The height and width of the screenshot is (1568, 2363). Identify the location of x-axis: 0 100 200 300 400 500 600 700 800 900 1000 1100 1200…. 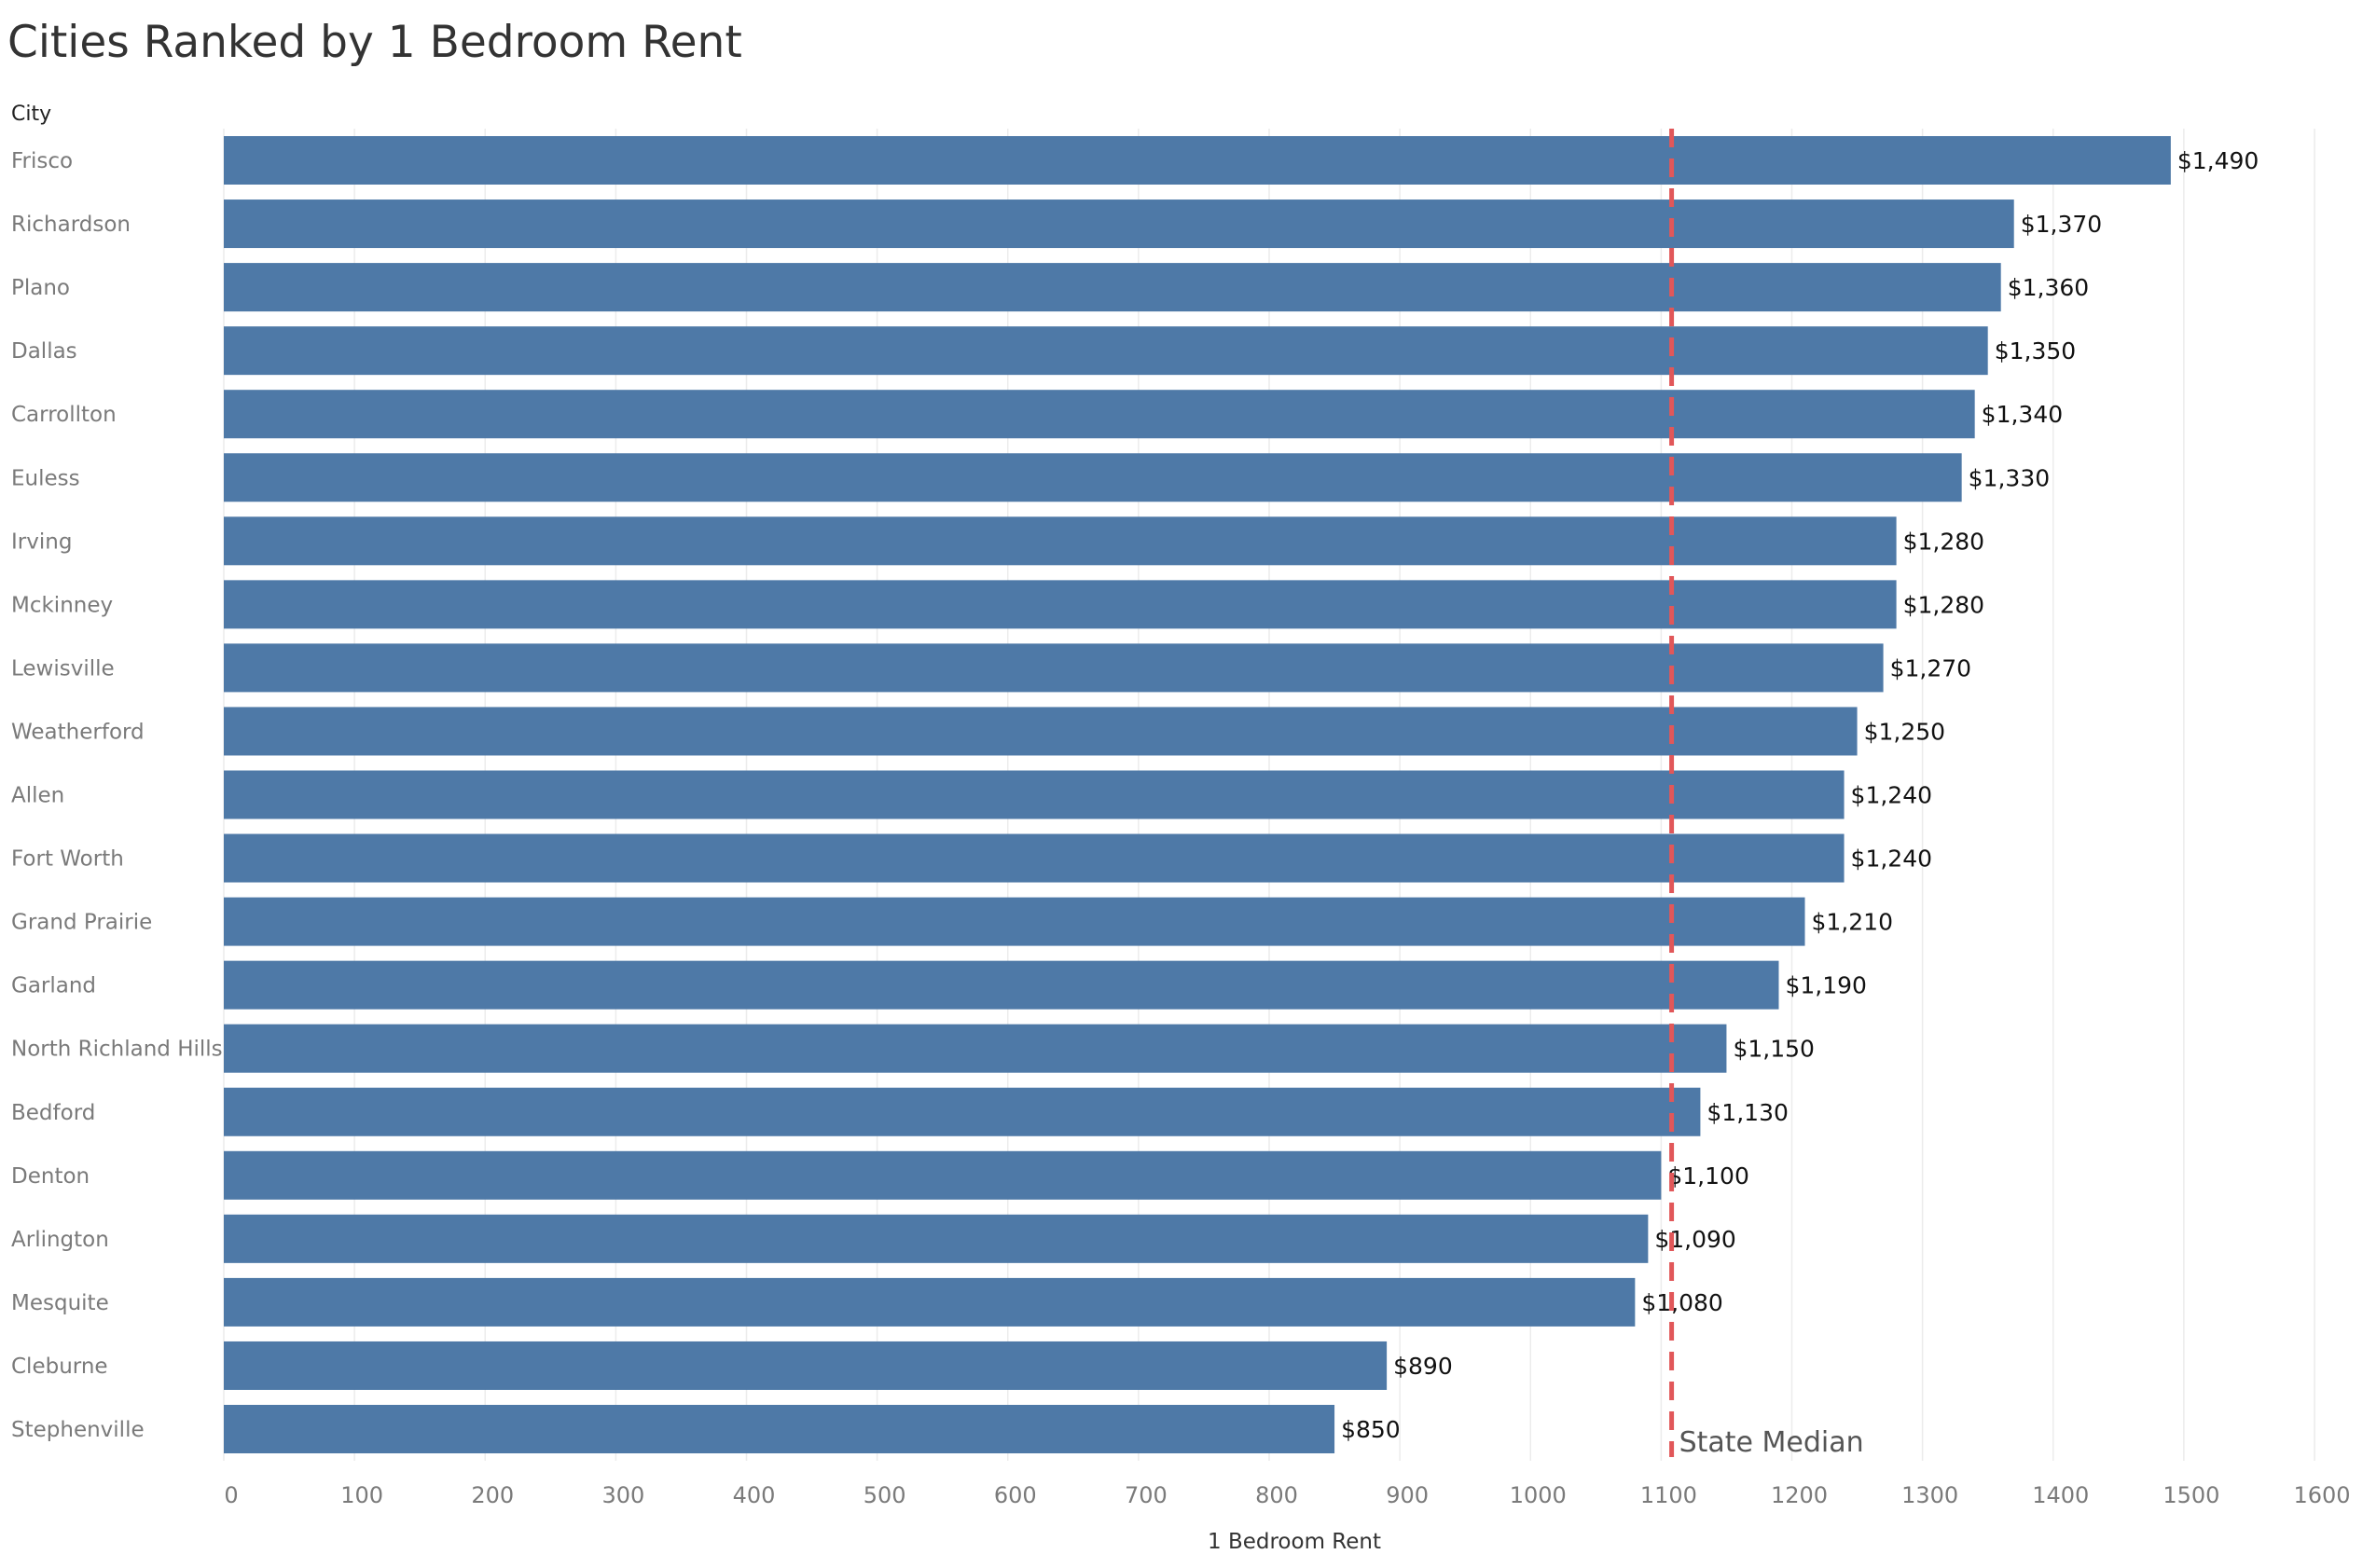
(1287, 1518).